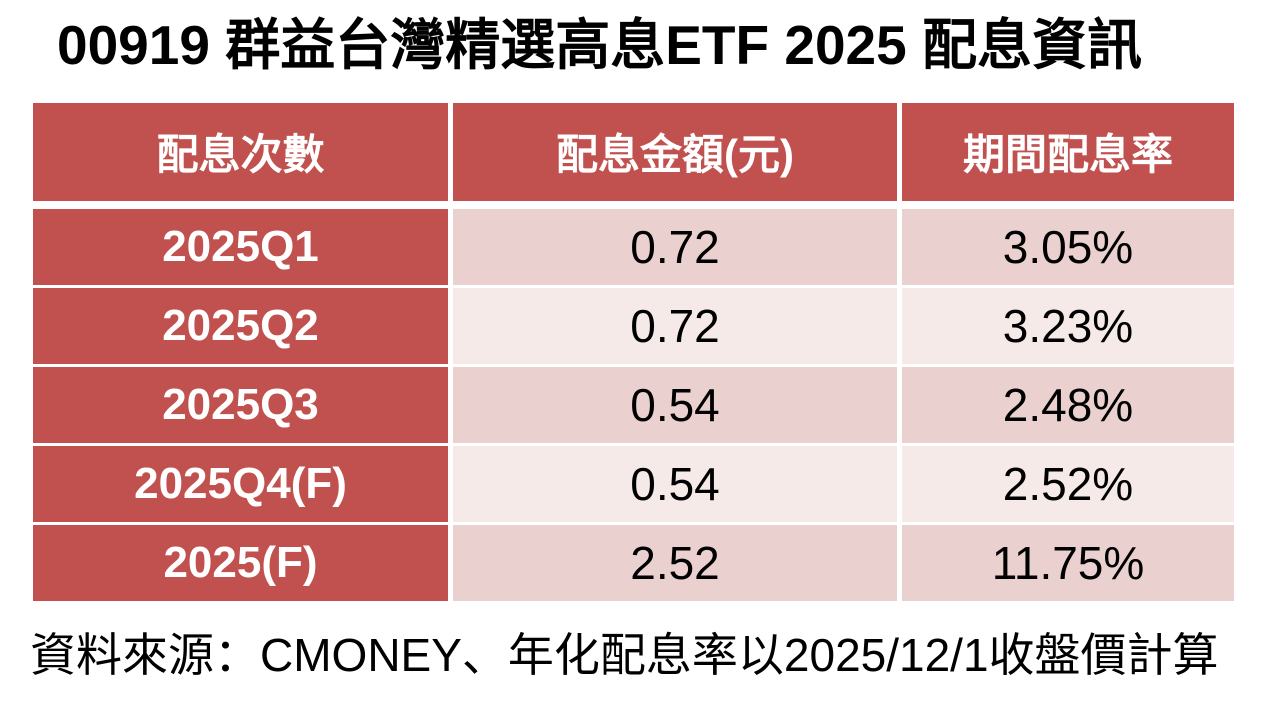  What do you see at coordinates (675, 562) in the screenshot?
I see `cell-amount: 2.52` at bounding box center [675, 562].